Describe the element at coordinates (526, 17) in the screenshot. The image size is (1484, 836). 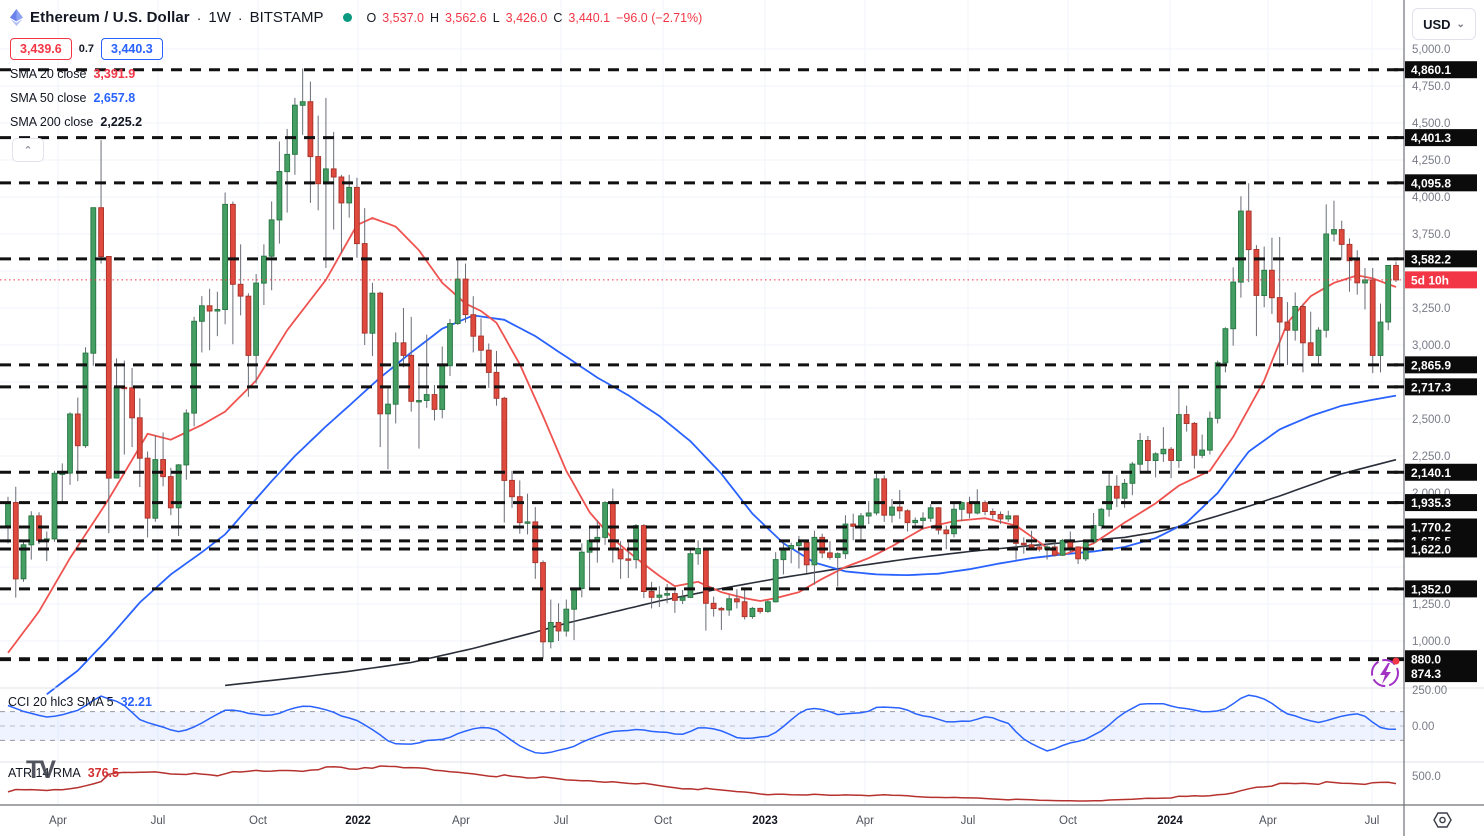
I see `low-value: 3,426.0` at that location.